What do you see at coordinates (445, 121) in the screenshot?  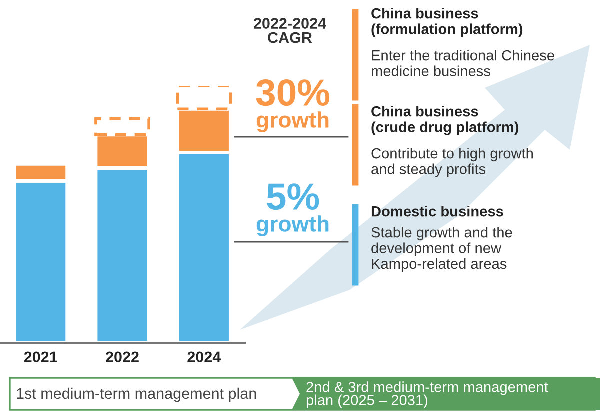 I see `text: China business (crude drug platform)` at bounding box center [445, 121].